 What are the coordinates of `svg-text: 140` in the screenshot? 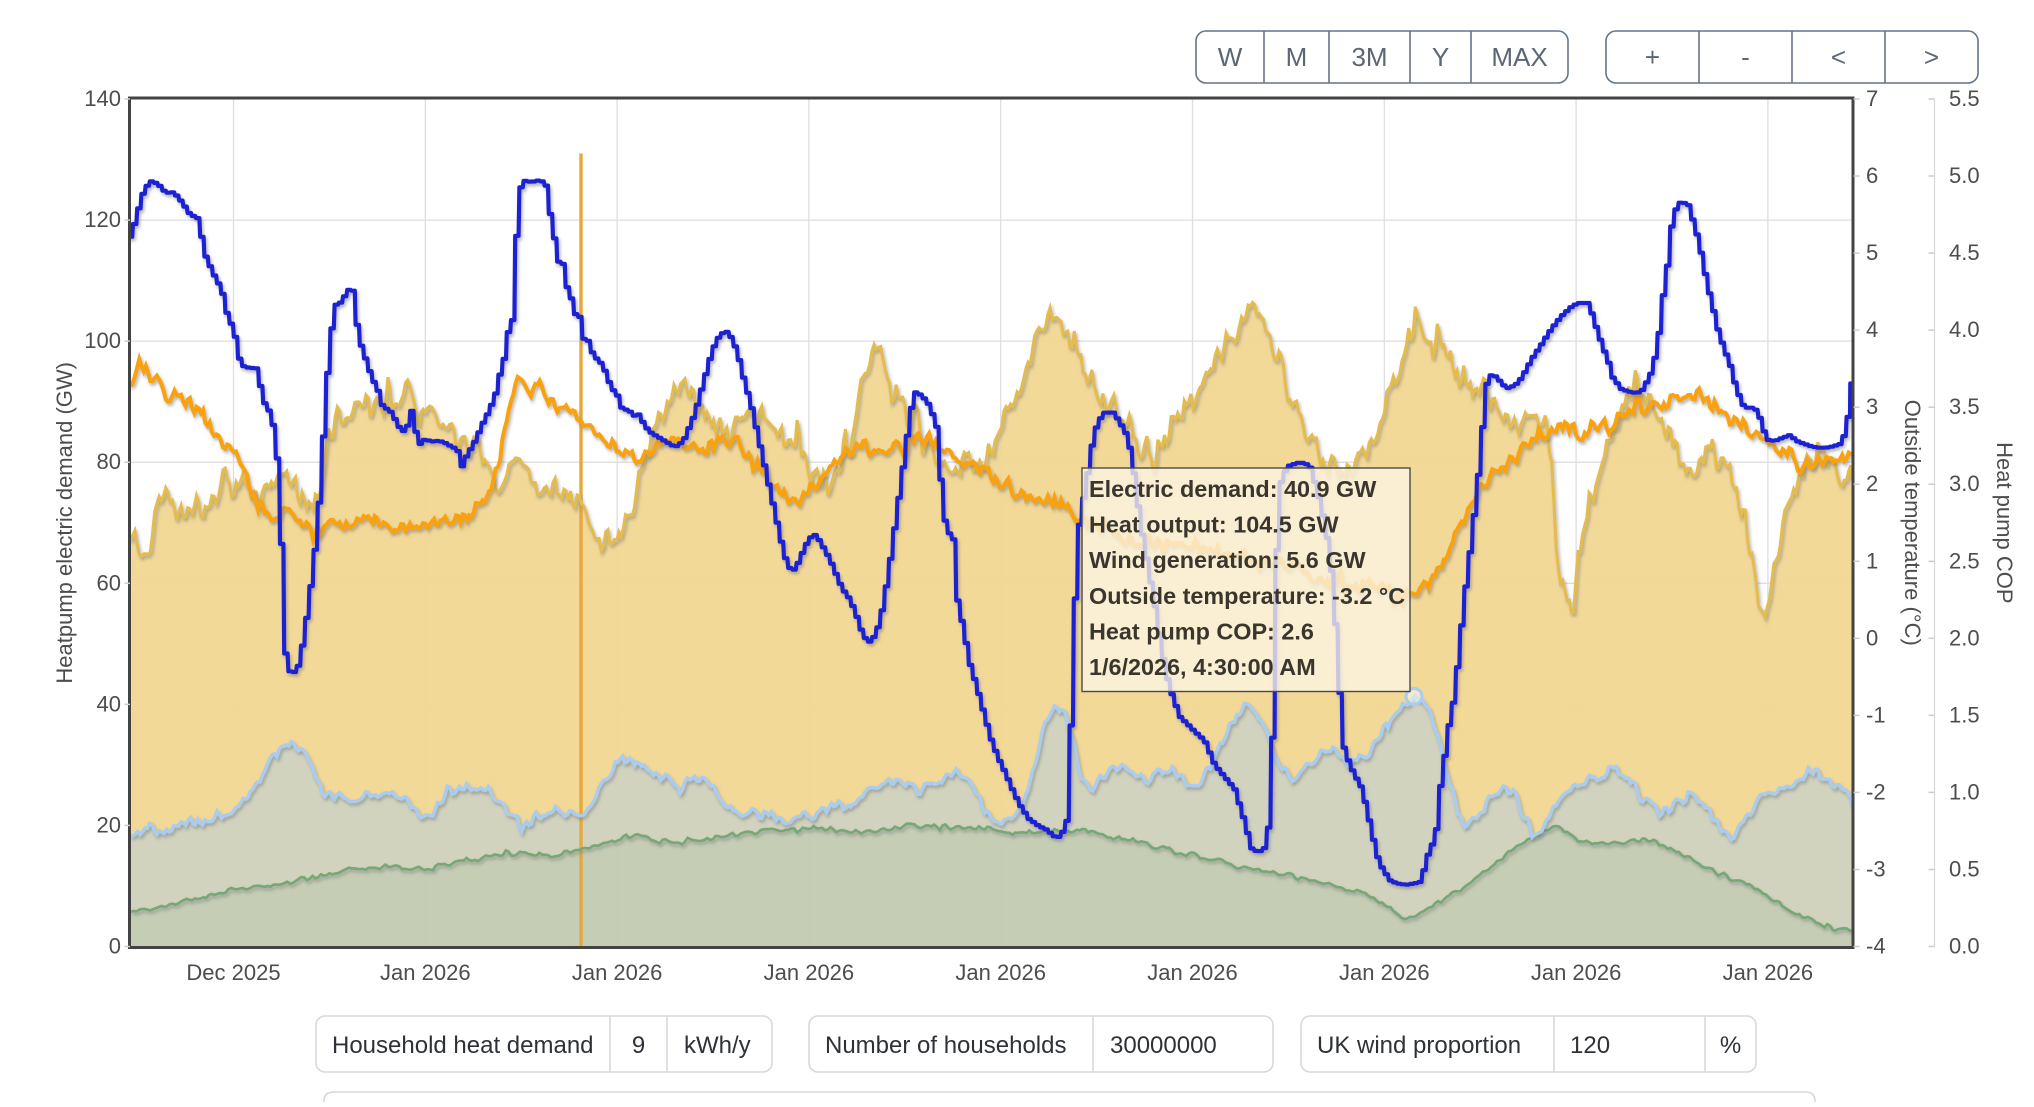 It's located at (102, 98).